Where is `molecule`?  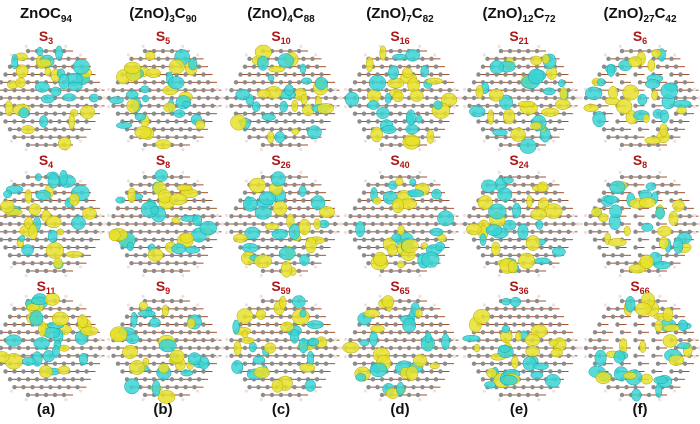
molecule is located at coordinates (520, 224).